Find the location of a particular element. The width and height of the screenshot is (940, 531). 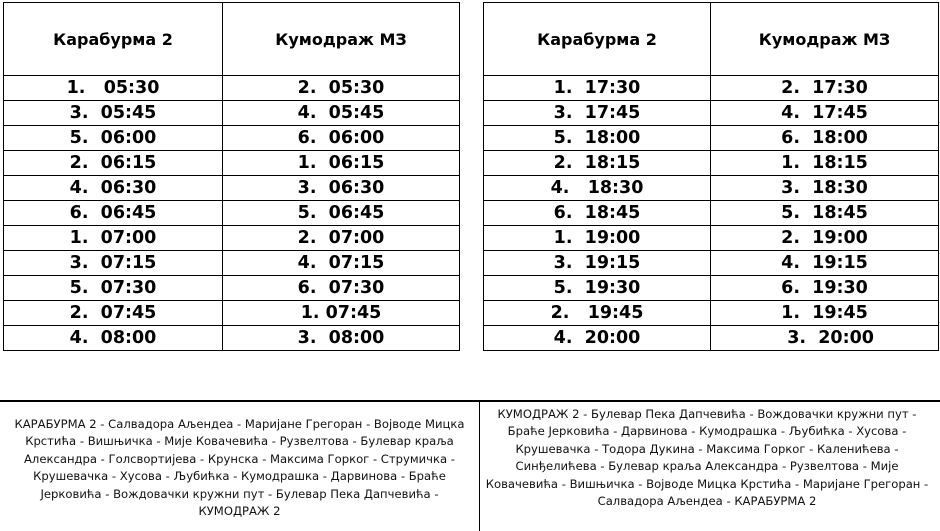

table-row: 3. 05:45 4. 05:45 is located at coordinates (231, 113).